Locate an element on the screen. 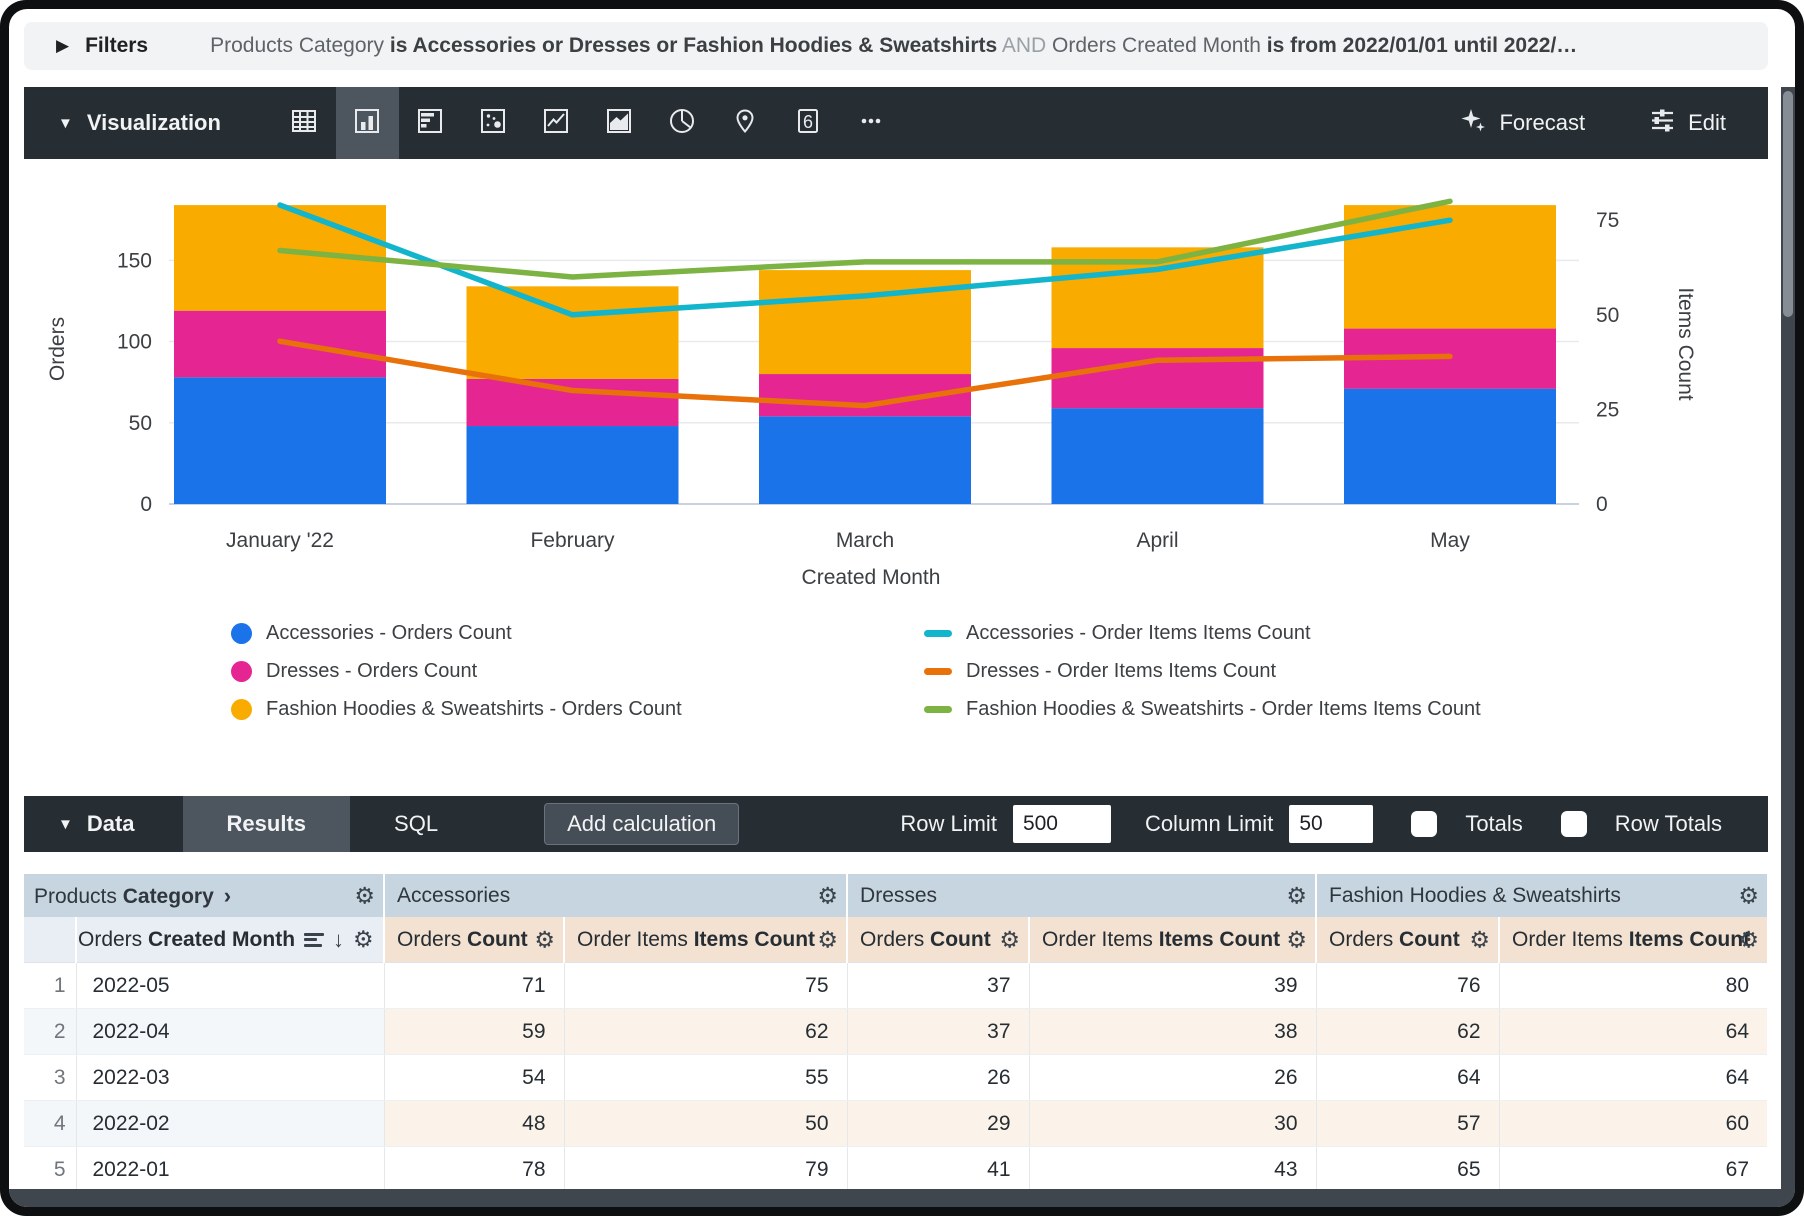  row-totals-checkbox is located at coordinates (1573, 824).